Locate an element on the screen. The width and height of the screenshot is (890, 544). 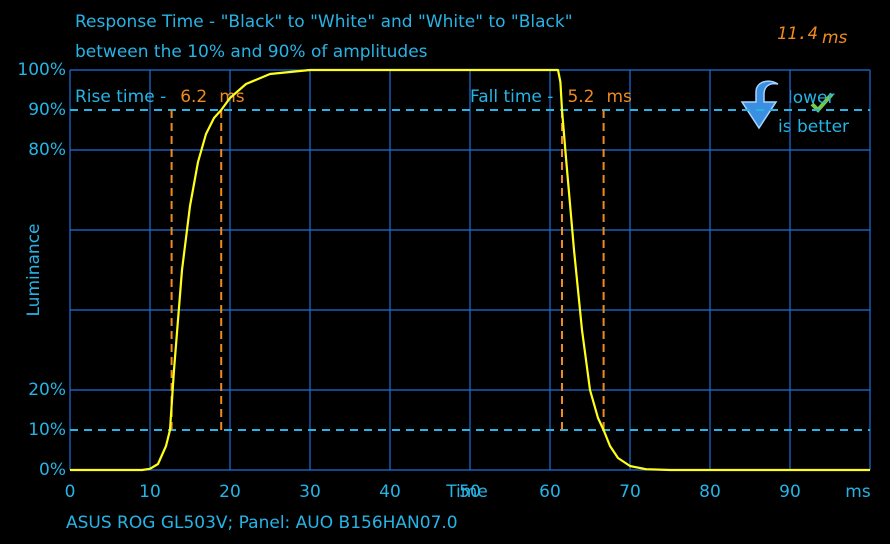
x-tick-label: 0 is located at coordinates (70, 492).